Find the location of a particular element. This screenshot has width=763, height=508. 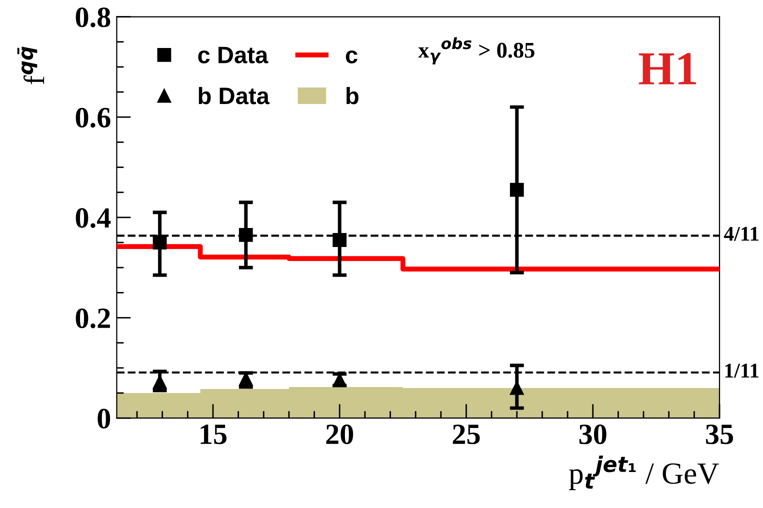

x-tick-label: 20 is located at coordinates (340, 434).